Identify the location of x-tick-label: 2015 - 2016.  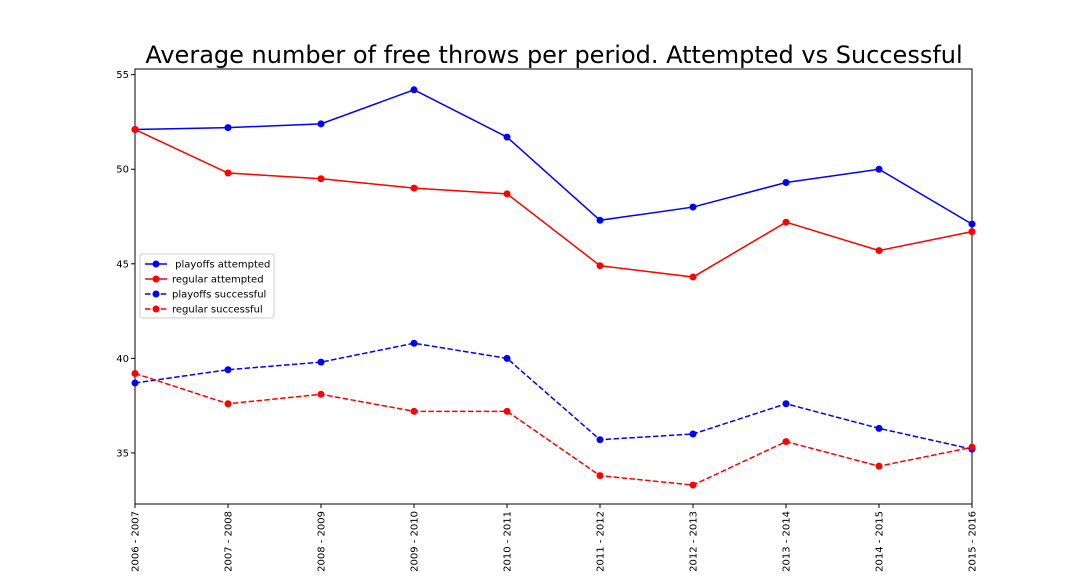
(973, 541).